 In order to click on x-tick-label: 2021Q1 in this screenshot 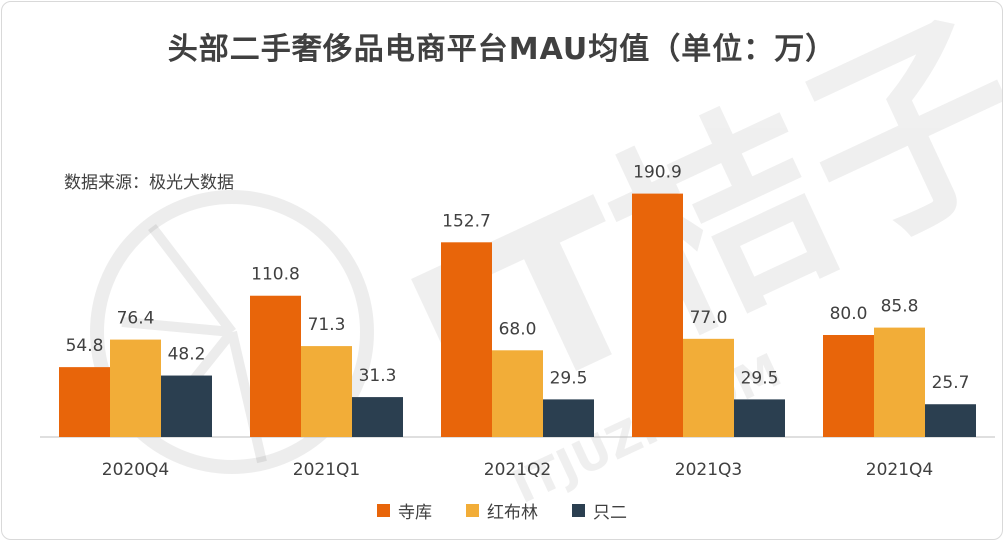, I will do `click(326, 470)`.